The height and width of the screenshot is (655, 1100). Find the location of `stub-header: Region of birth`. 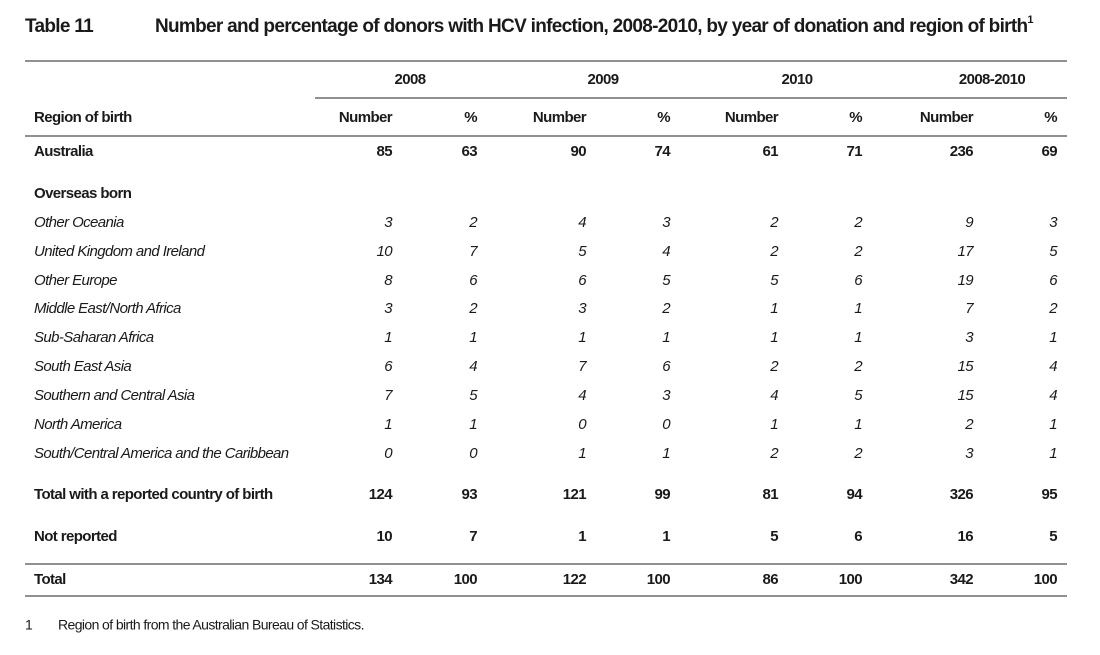

stub-header: Region of birth is located at coordinates (83, 117).